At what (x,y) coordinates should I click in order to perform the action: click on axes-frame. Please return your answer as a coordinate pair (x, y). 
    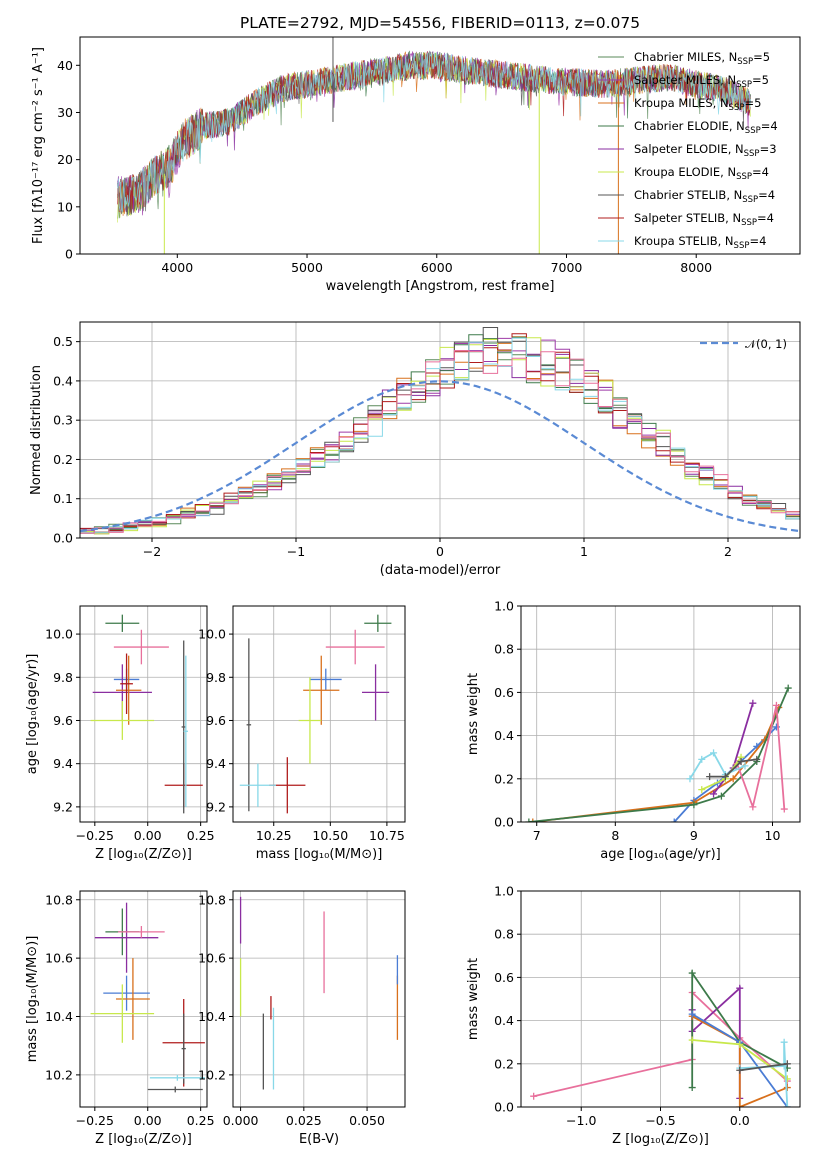
    Looking at the image, I should click on (319, 714).